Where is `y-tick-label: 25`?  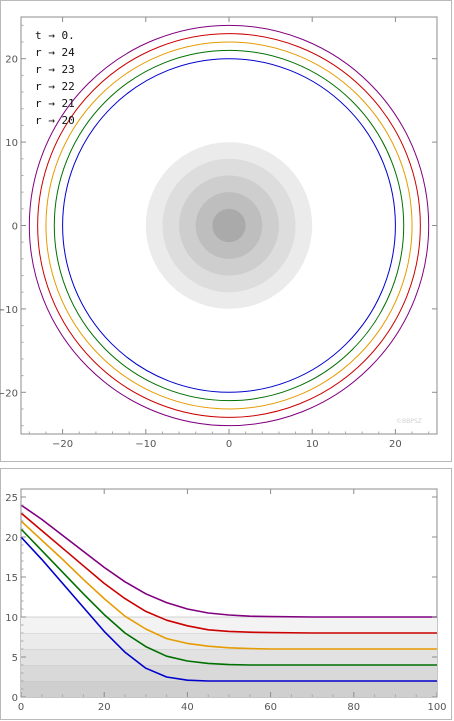
y-tick-label: 25 is located at coordinates (11, 498).